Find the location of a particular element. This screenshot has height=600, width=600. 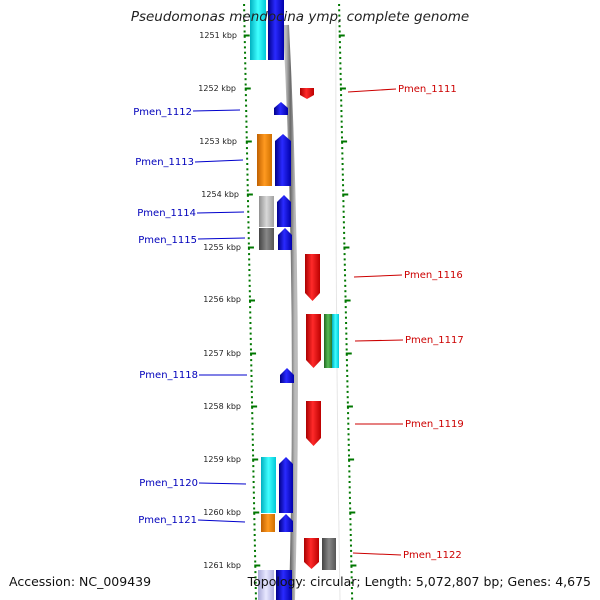

gene-label: Pmen_1119 is located at coordinates (434, 424).